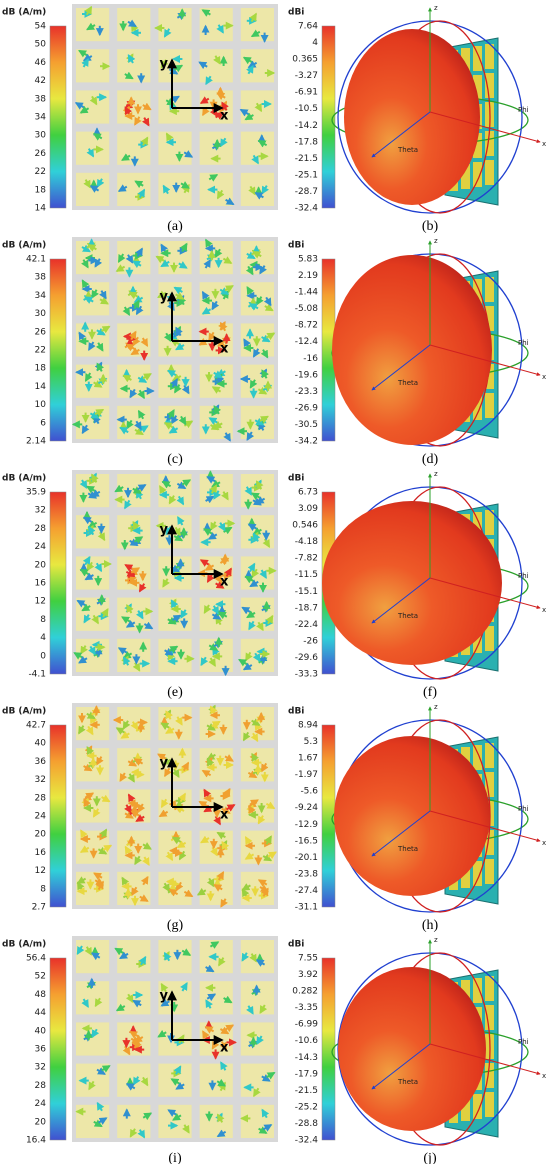 This screenshot has height=1164, width=550. I want to click on pattern-tick: -22.4, so click(307, 625).